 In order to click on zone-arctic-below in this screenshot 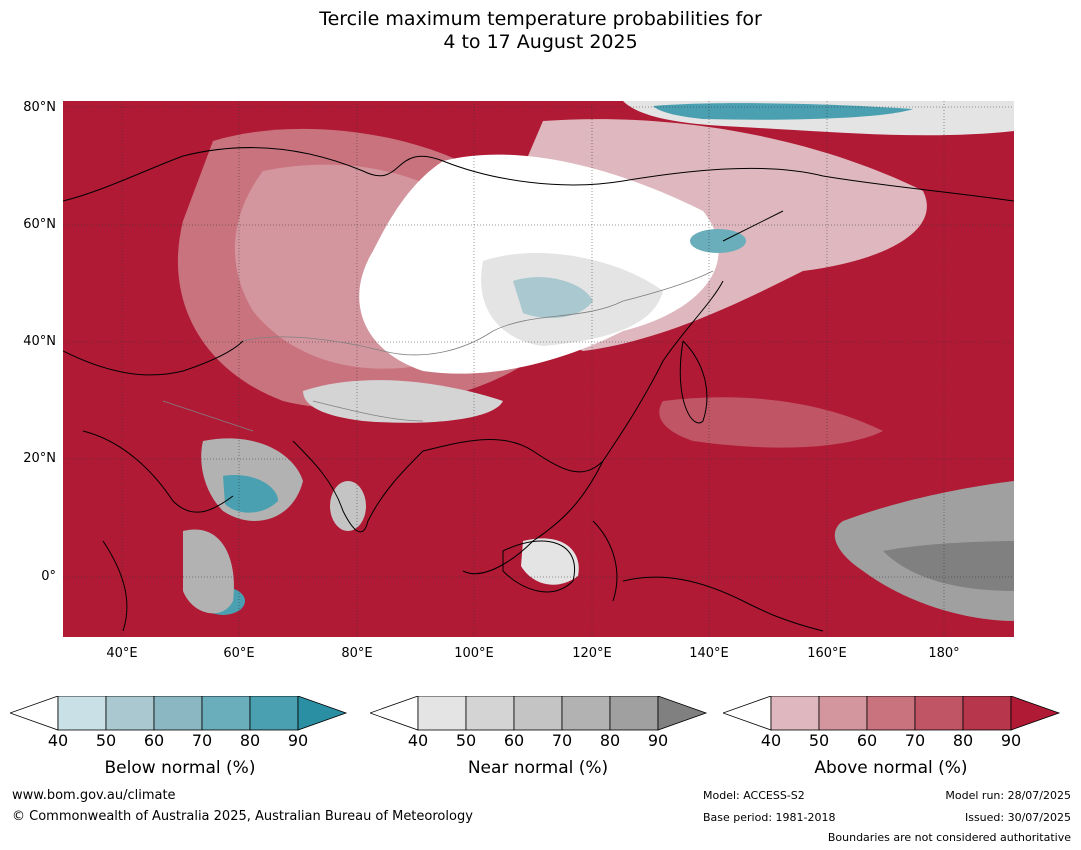, I will do `click(783, 111)`.